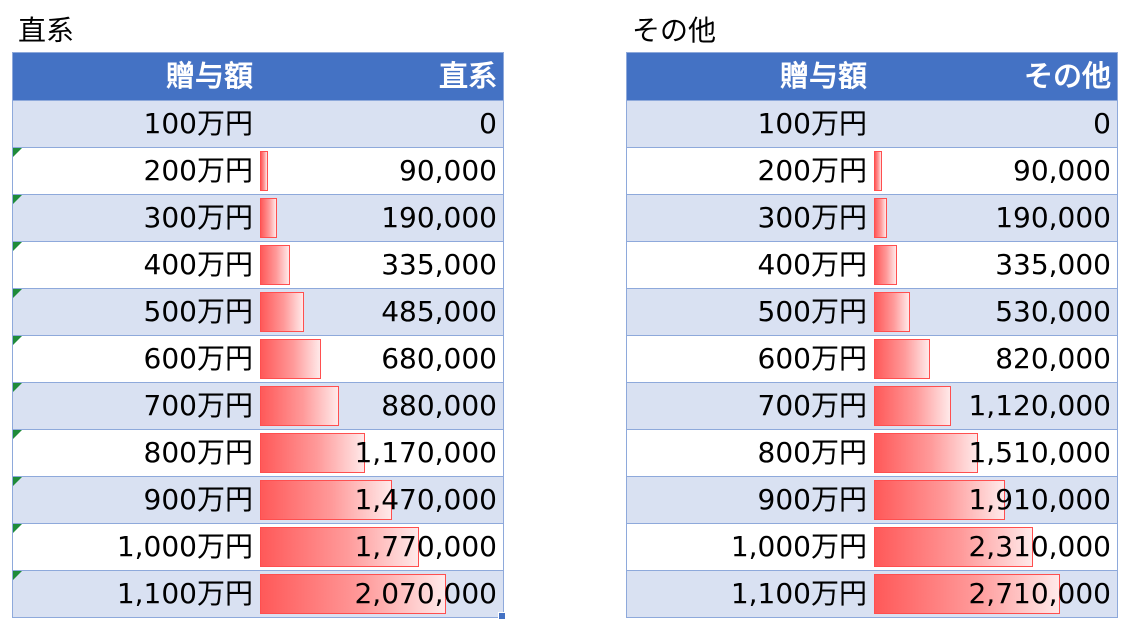  I want to click on table-row: 1,000万円 1,770,000, so click(258, 546).